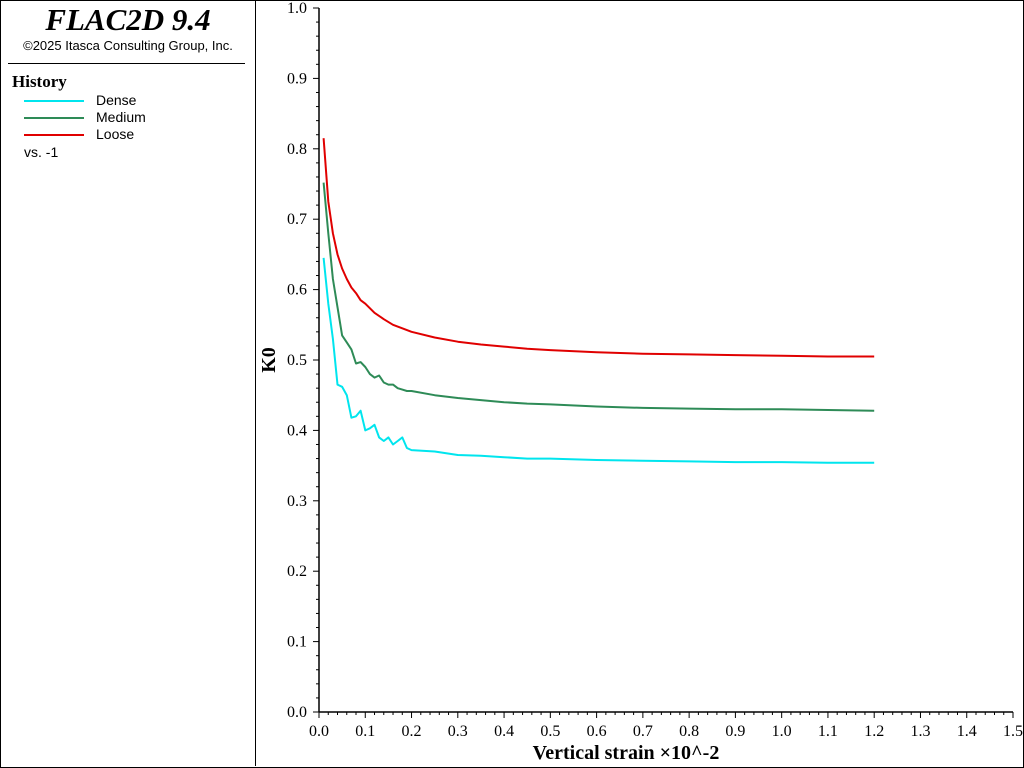 This screenshot has width=1024, height=768. I want to click on y-tick-label: 0.4, so click(297, 430).